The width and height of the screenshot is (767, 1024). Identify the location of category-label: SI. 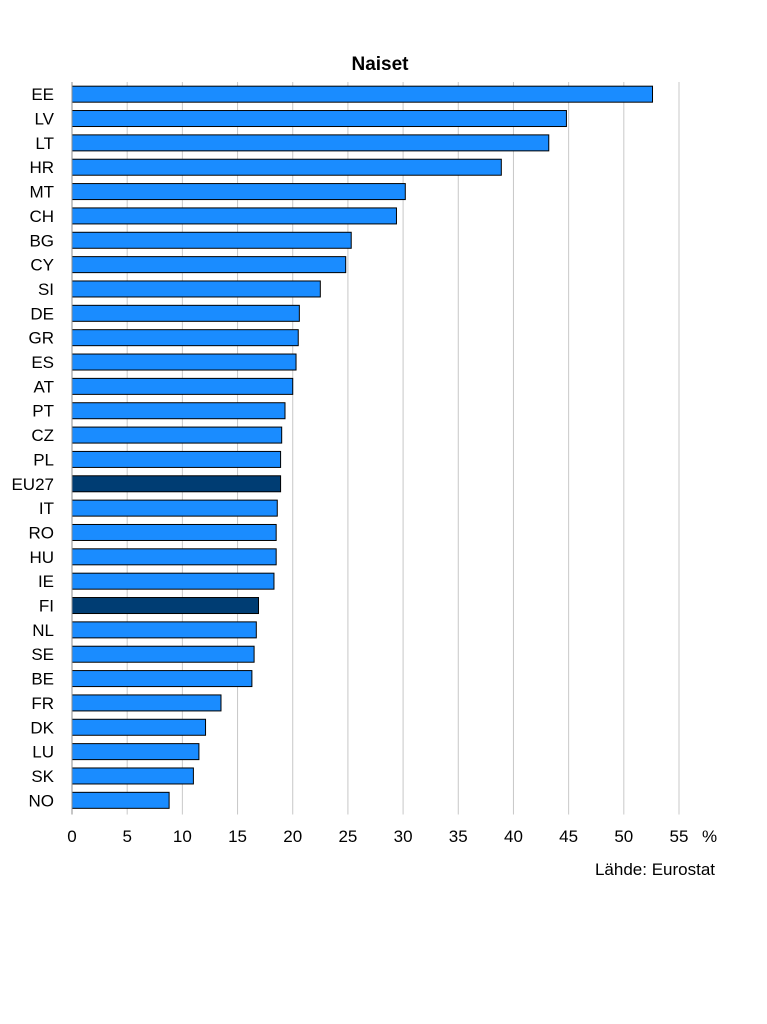
(46, 289).